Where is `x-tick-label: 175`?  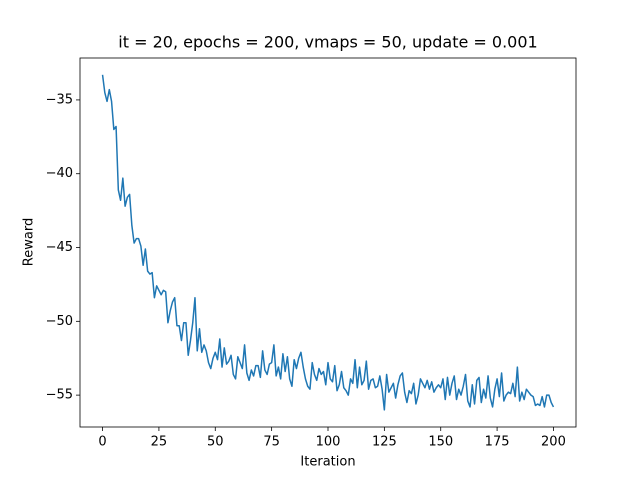 x-tick-label: 175 is located at coordinates (497, 442).